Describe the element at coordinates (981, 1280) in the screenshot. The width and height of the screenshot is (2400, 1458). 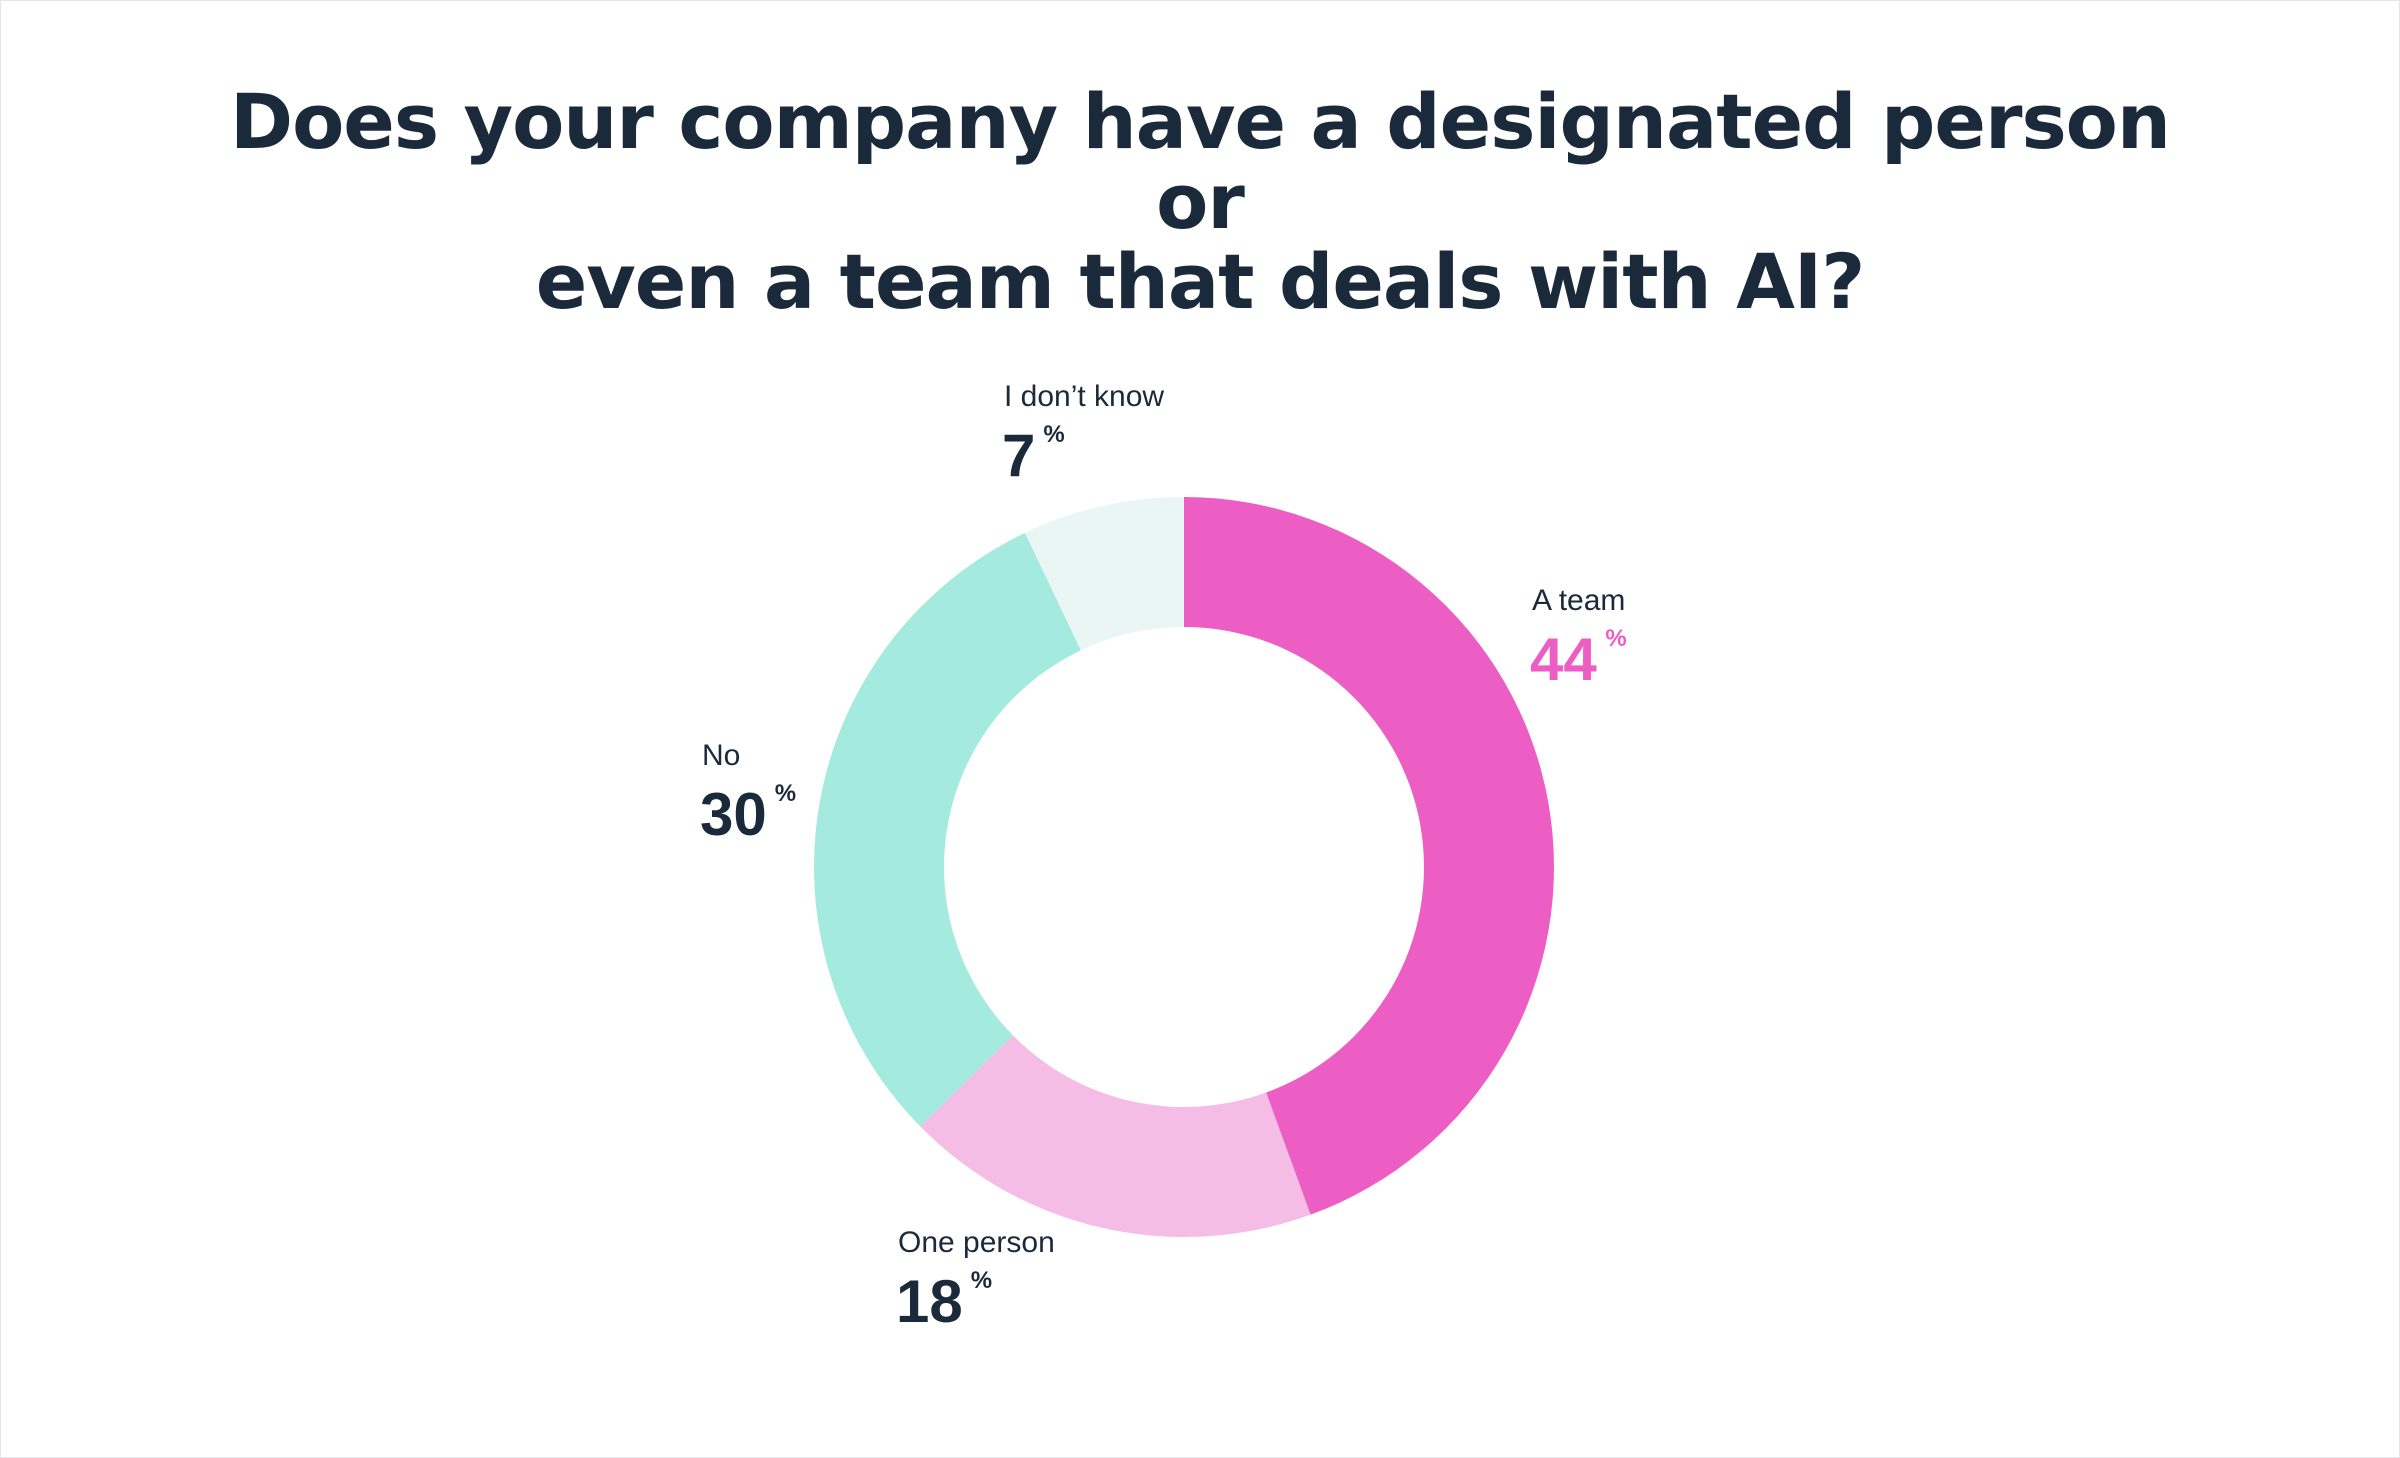
I see `slice-percent-sign-one-person: %` at that location.